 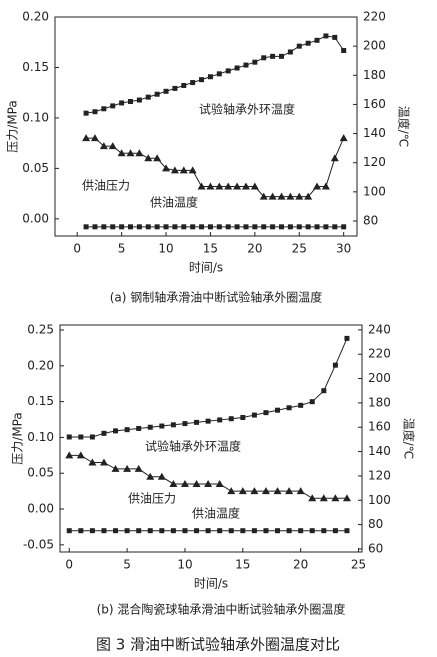 What do you see at coordinates (35, 218) in the screenshot?
I see `y-tick-label: 0.00` at bounding box center [35, 218].